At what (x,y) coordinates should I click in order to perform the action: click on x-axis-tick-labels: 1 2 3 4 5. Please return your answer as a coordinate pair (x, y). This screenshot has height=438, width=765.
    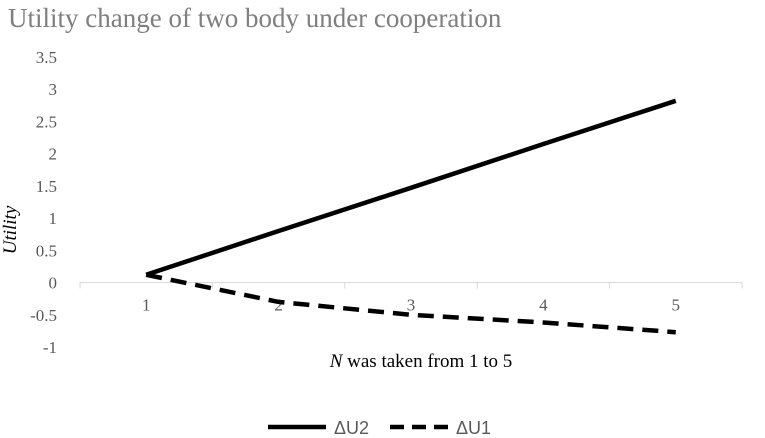
    Looking at the image, I should click on (411, 305).